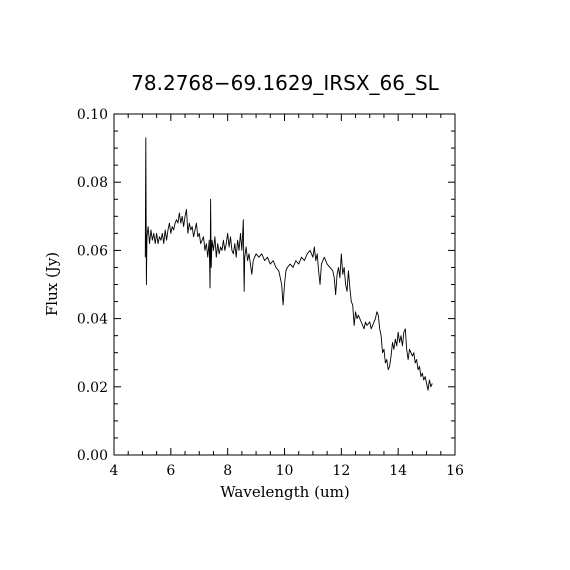 This screenshot has width=570, height=570. I want to click on x-tick-label: 8, so click(227, 471).